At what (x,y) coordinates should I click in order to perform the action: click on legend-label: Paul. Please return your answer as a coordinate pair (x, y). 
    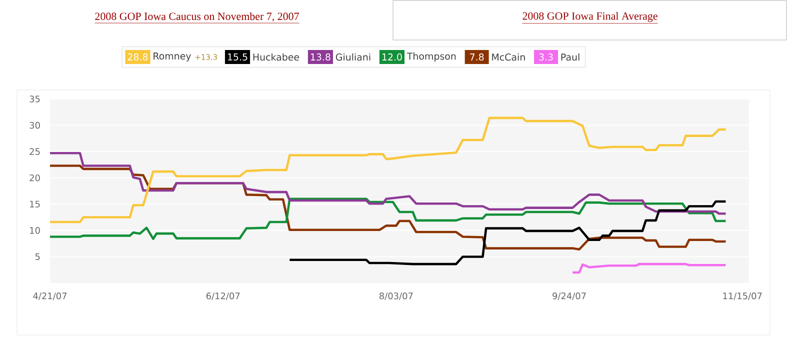
    Looking at the image, I should click on (570, 57).